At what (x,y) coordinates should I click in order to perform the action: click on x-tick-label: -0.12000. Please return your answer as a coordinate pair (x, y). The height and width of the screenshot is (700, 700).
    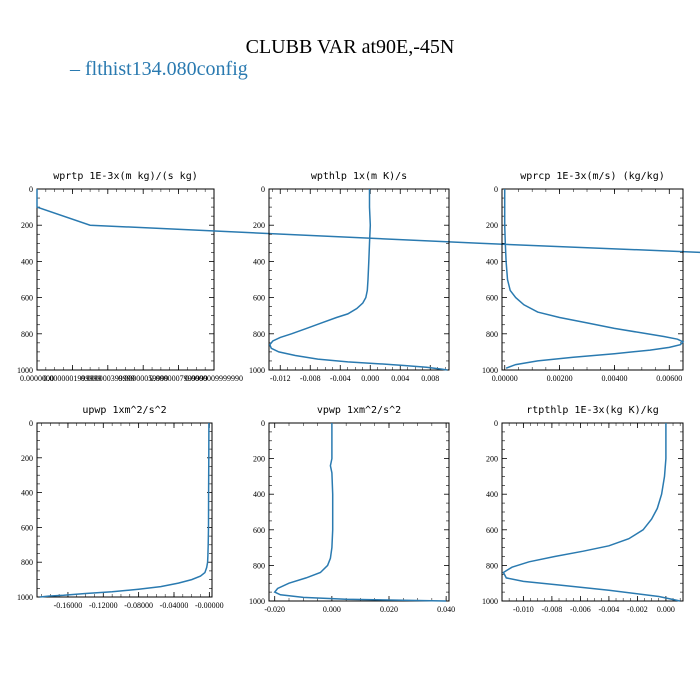
    Looking at the image, I should click on (103, 605).